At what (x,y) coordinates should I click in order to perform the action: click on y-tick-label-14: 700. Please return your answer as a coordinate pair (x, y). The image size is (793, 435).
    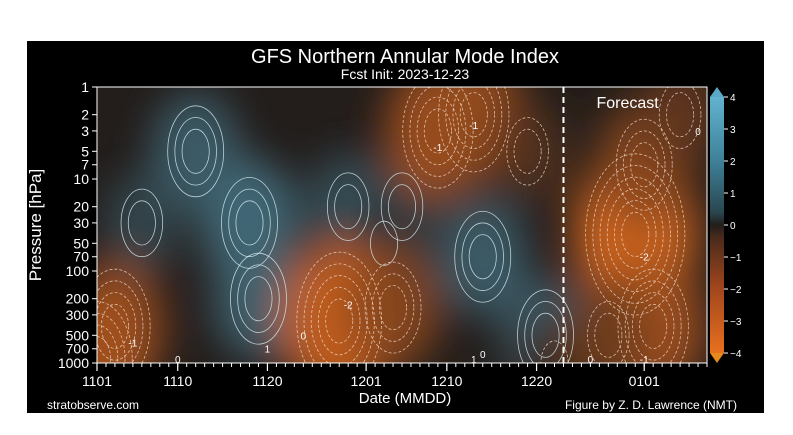
    Looking at the image, I should click on (78, 349).